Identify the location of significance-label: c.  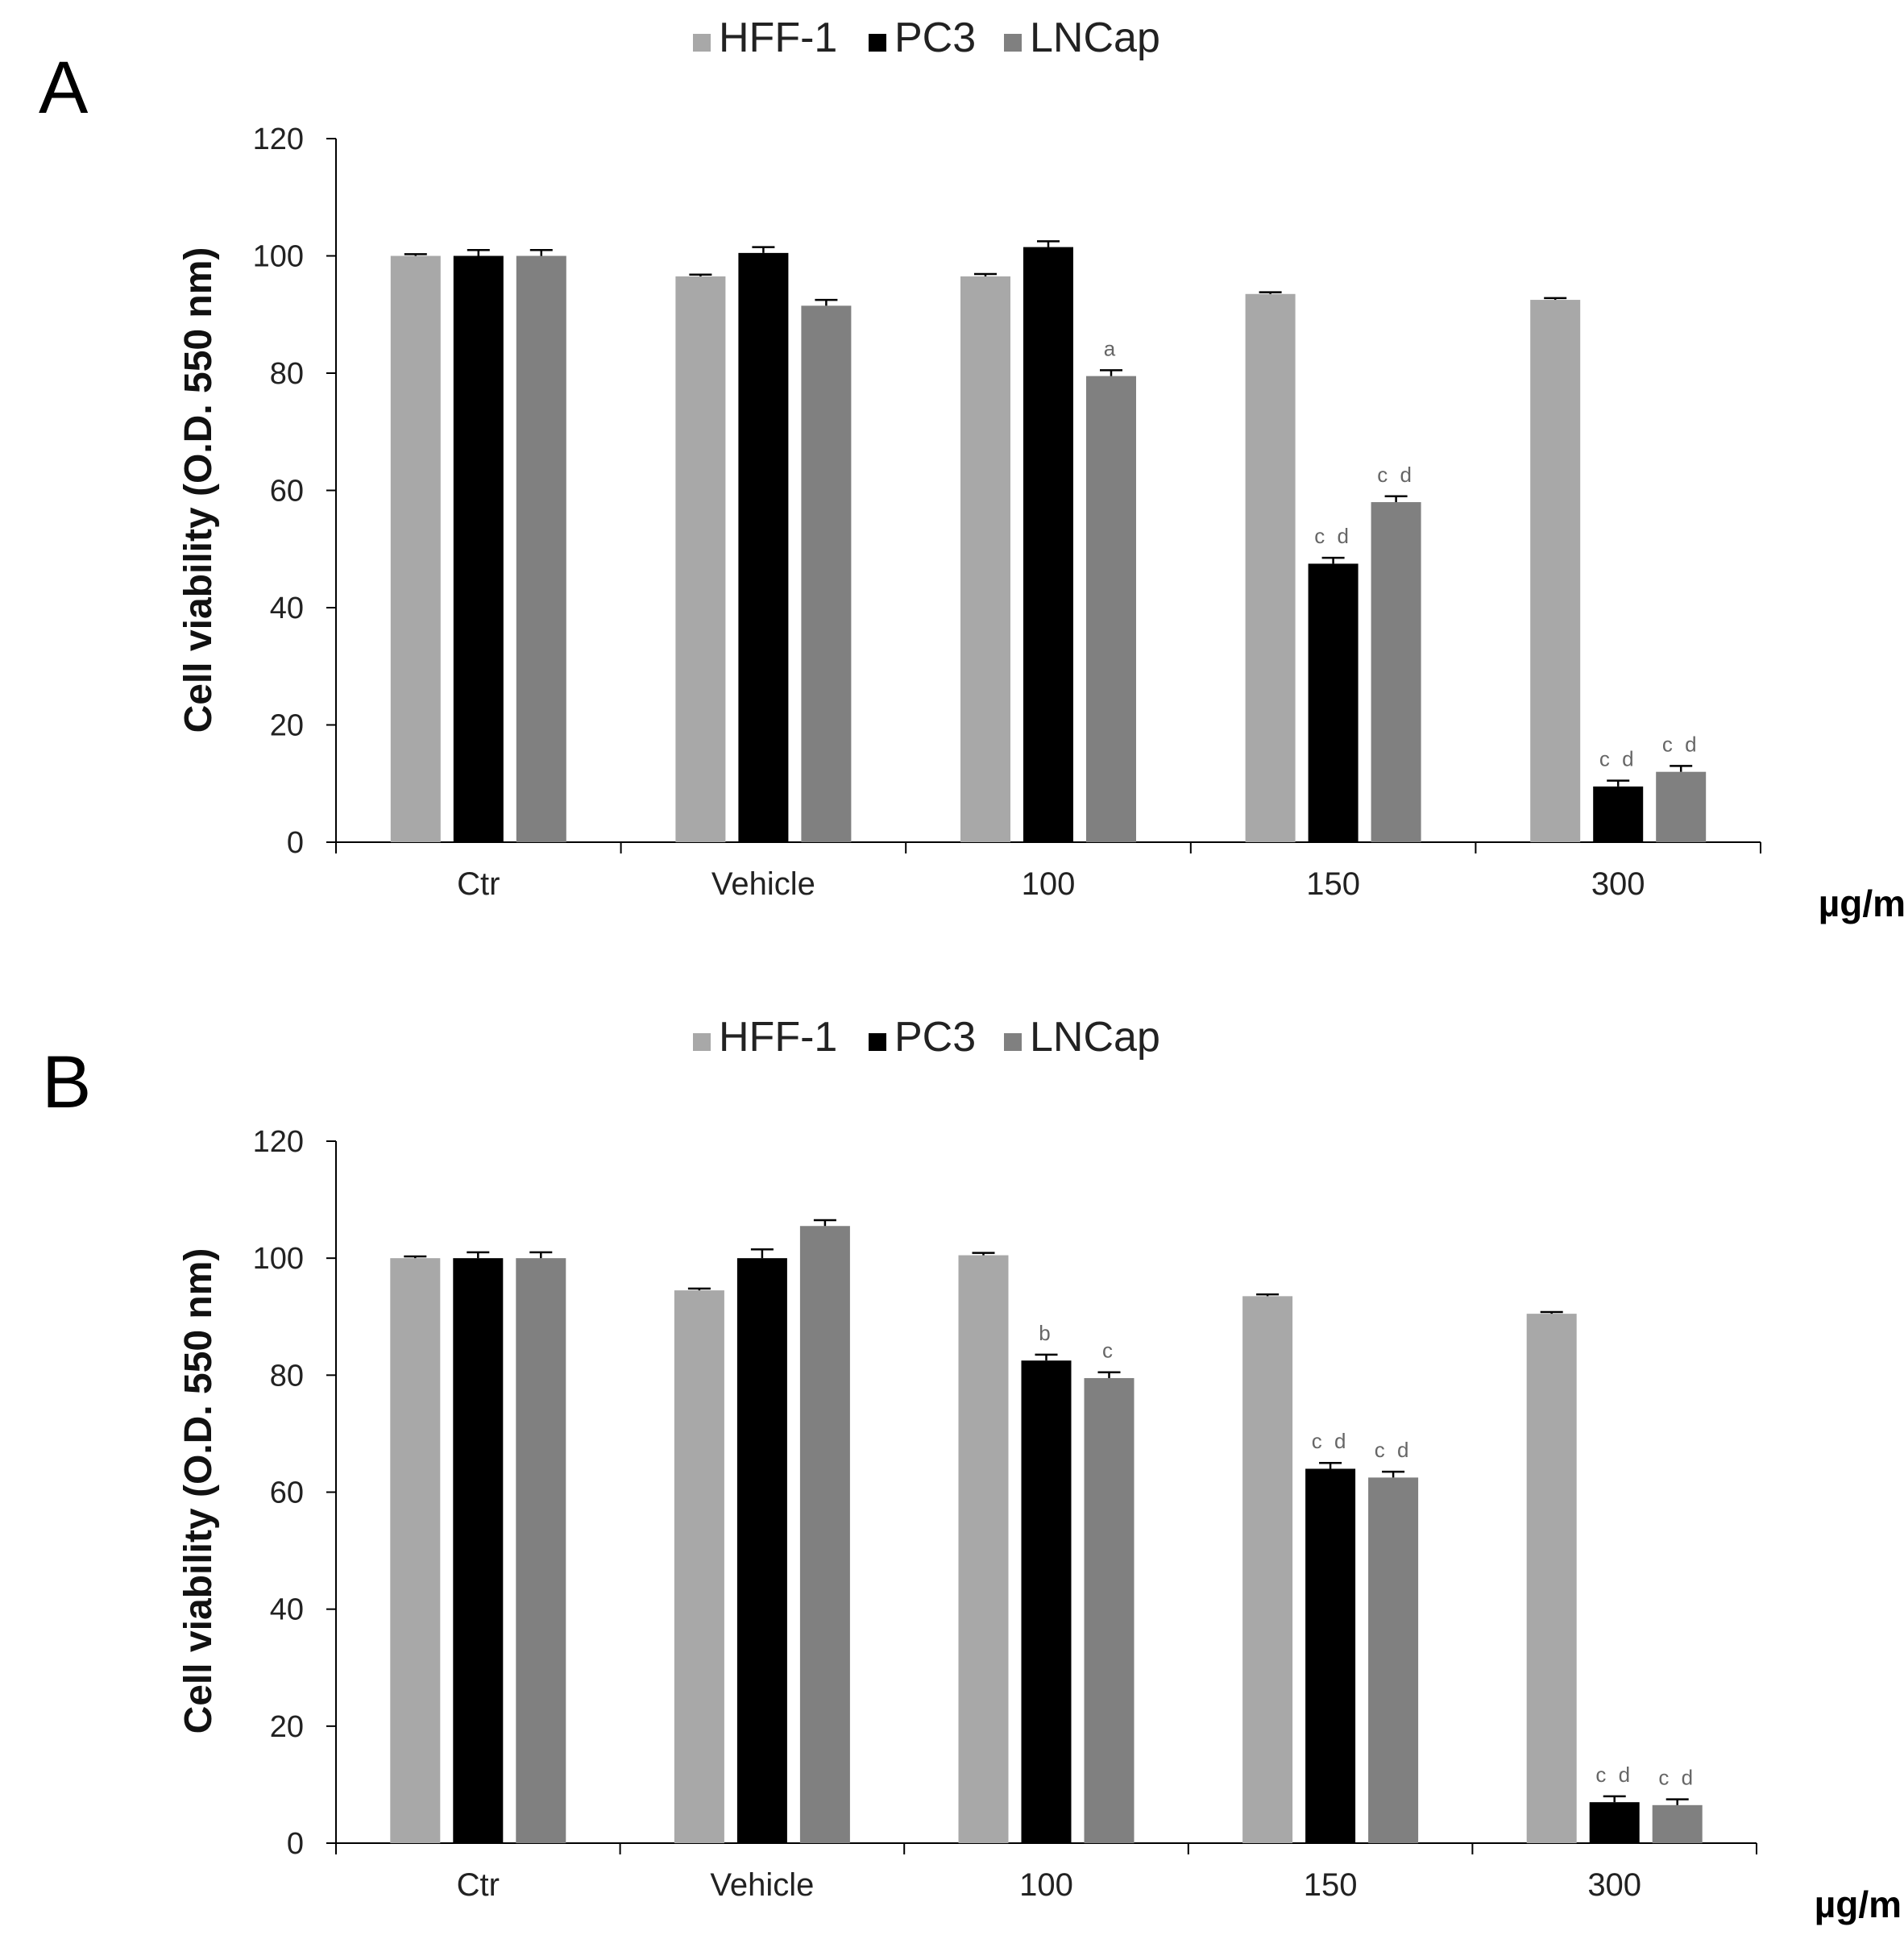
(1109, 1351).